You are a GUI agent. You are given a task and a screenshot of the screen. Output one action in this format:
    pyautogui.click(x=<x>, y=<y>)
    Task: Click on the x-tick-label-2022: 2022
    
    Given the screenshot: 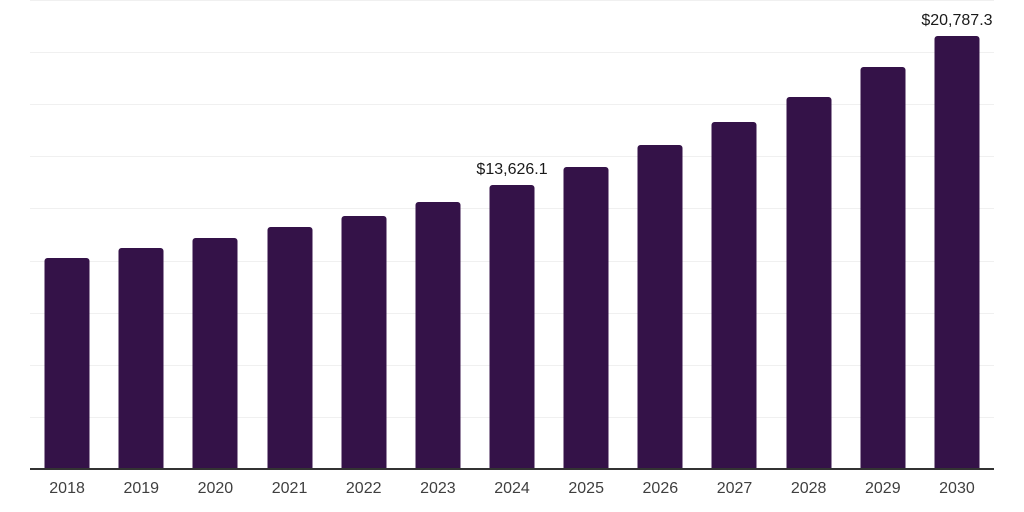 What is the action you would take?
    pyautogui.click(x=363, y=488)
    